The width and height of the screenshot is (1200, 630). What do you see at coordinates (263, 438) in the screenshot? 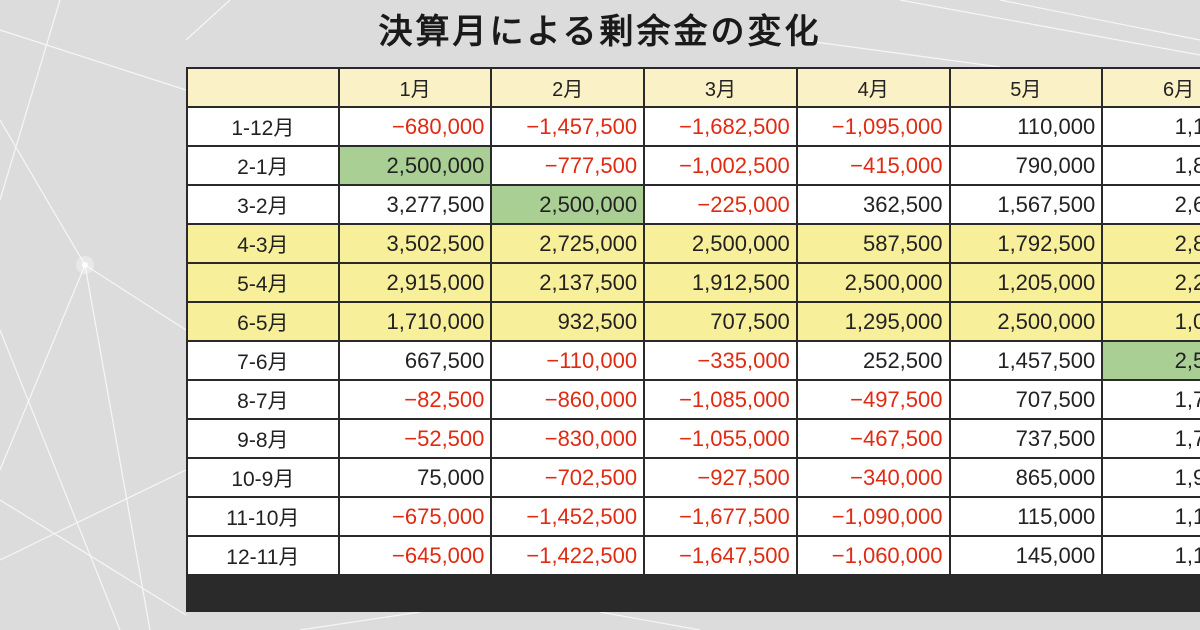
I see `row-label-cell: 9-8月` at bounding box center [263, 438].